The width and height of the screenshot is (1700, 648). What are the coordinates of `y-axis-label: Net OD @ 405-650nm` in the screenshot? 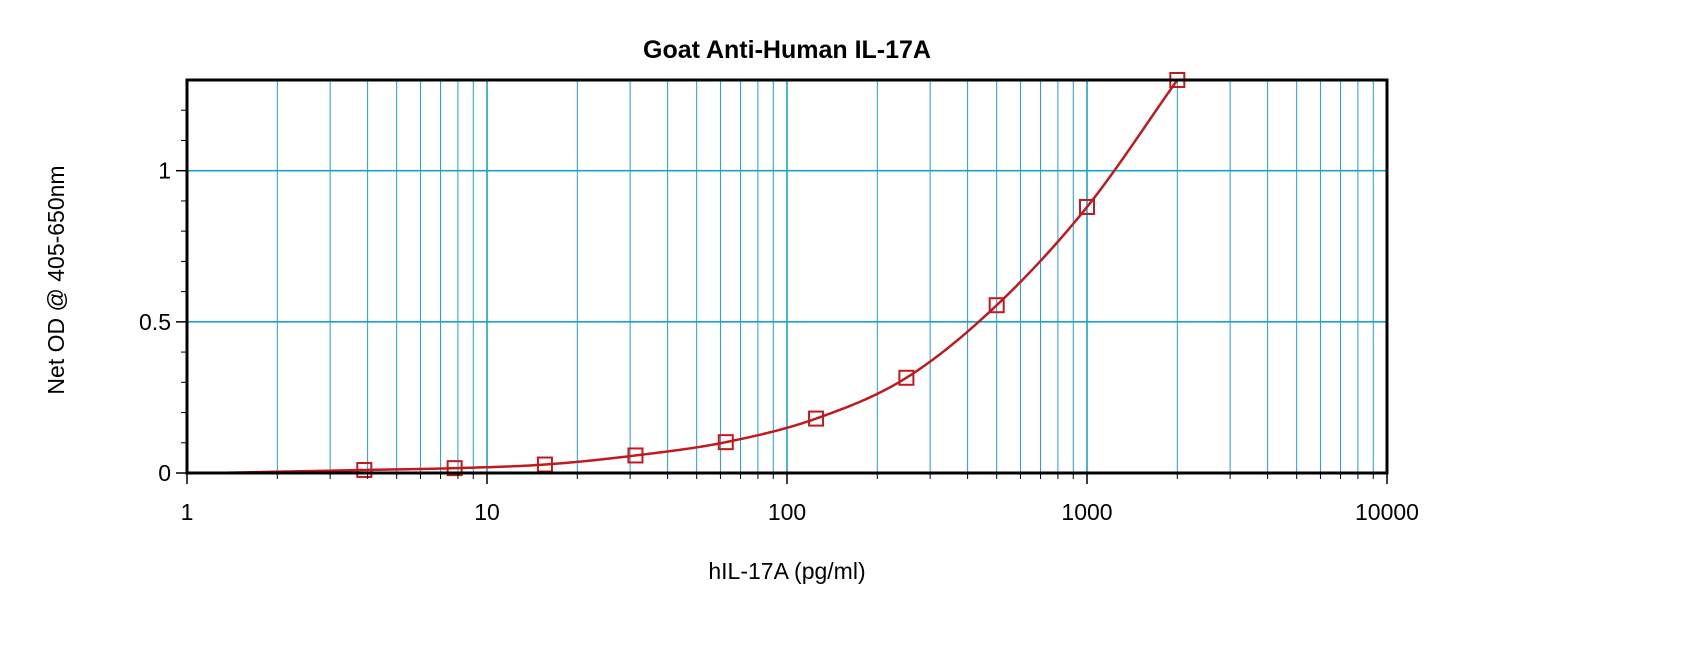 It's located at (56, 279).